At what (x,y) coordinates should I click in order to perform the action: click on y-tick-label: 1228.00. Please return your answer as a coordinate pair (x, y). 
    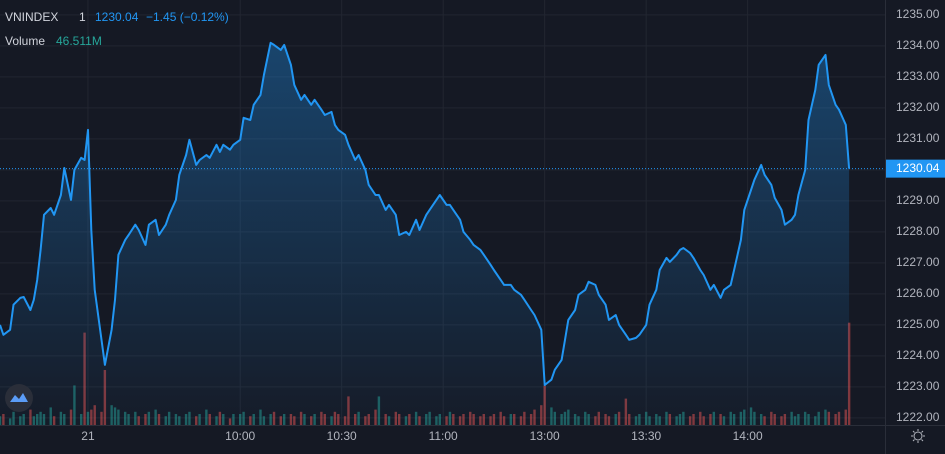
    Looking at the image, I should click on (918, 231).